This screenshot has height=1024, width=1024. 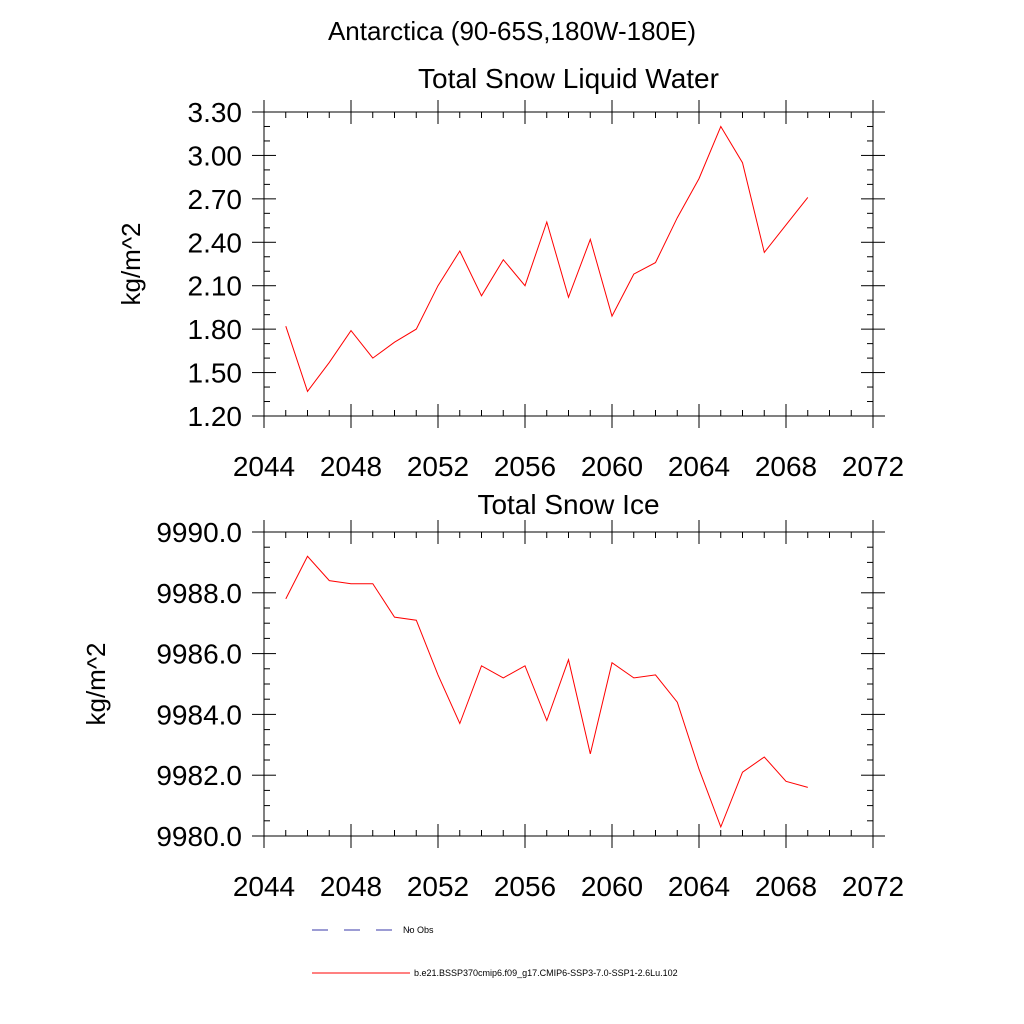 What do you see at coordinates (568, 78) in the screenshot?
I see `chart-title: Total Snow Liquid Water` at bounding box center [568, 78].